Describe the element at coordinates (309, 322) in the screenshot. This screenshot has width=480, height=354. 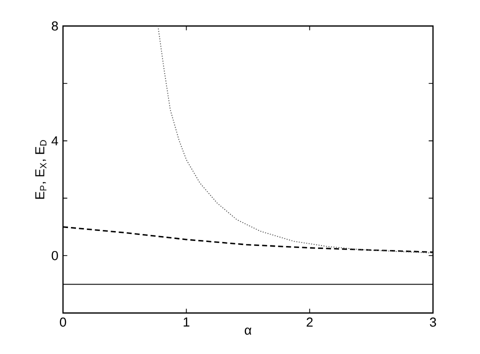
I see `x-tick-label: 2` at that location.